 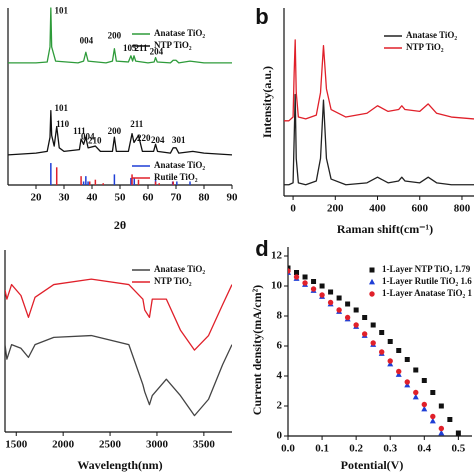 I want to click on x-tick-label: 80, so click(x=205, y=198).